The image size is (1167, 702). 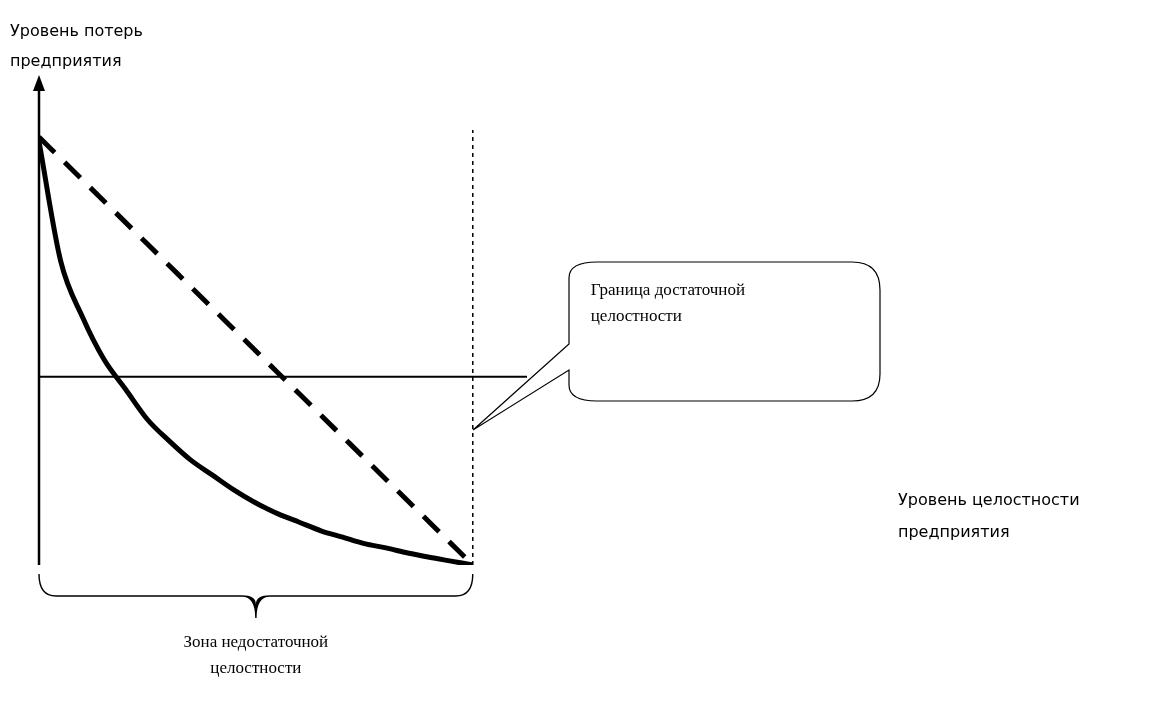 I want to click on y-axis-title: Уровень потерь предприятия, so click(x=77, y=46).